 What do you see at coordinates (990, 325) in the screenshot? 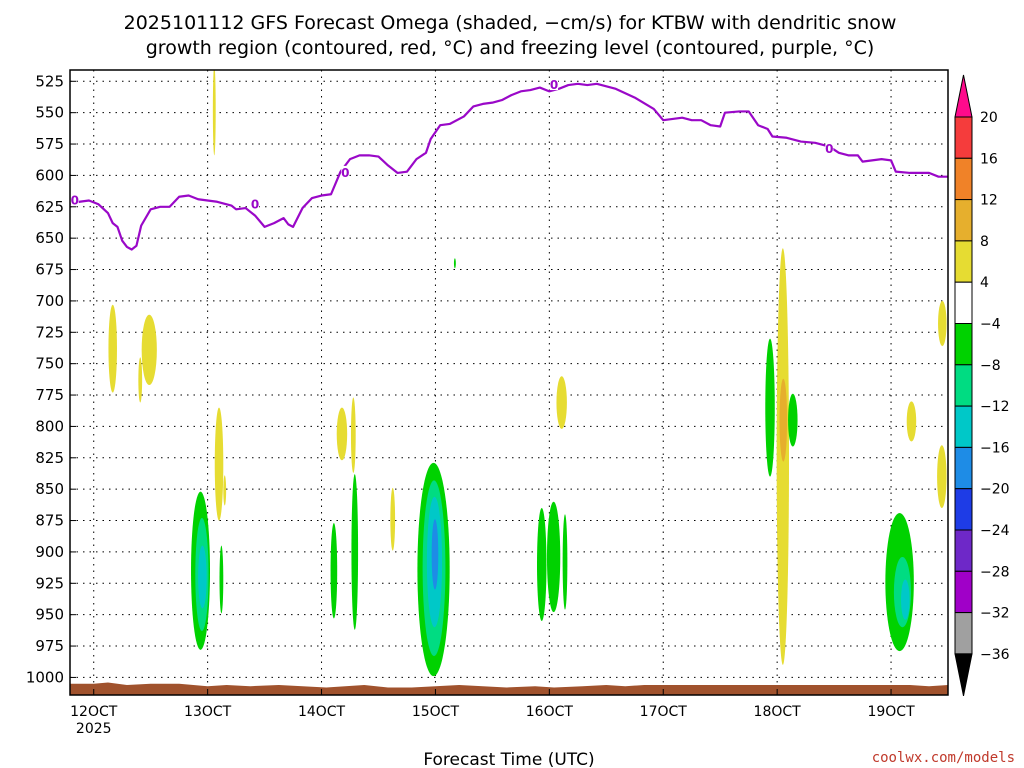
I see `colorbar-label: −4` at bounding box center [990, 325].